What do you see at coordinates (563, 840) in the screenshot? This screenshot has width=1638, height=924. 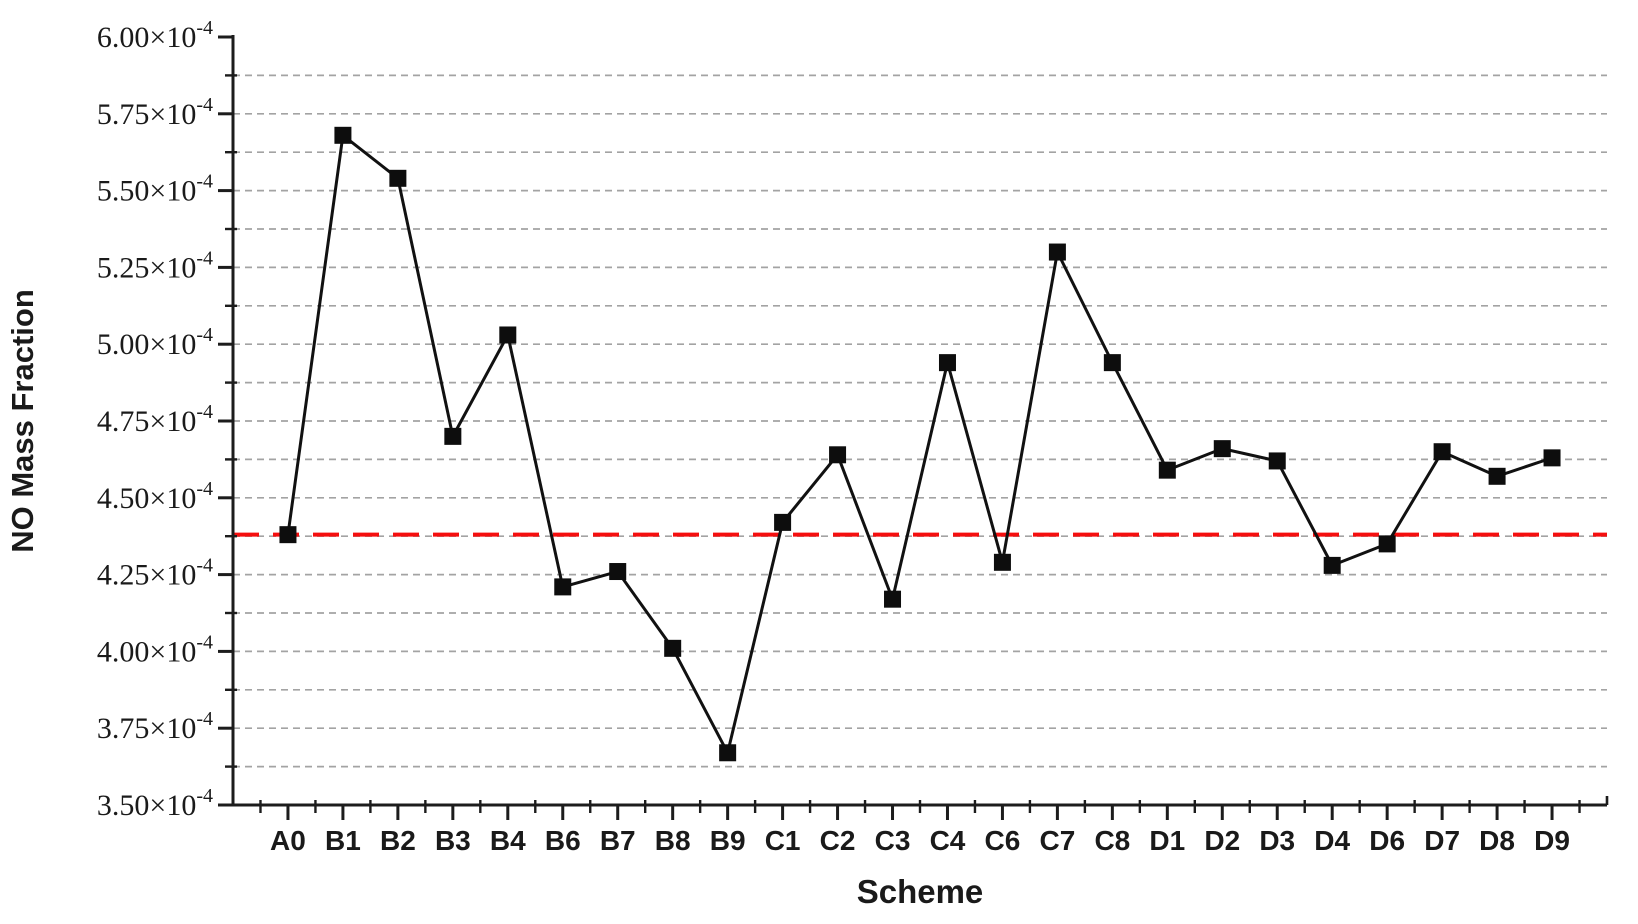 I see `x-tick-label: B6` at bounding box center [563, 840].